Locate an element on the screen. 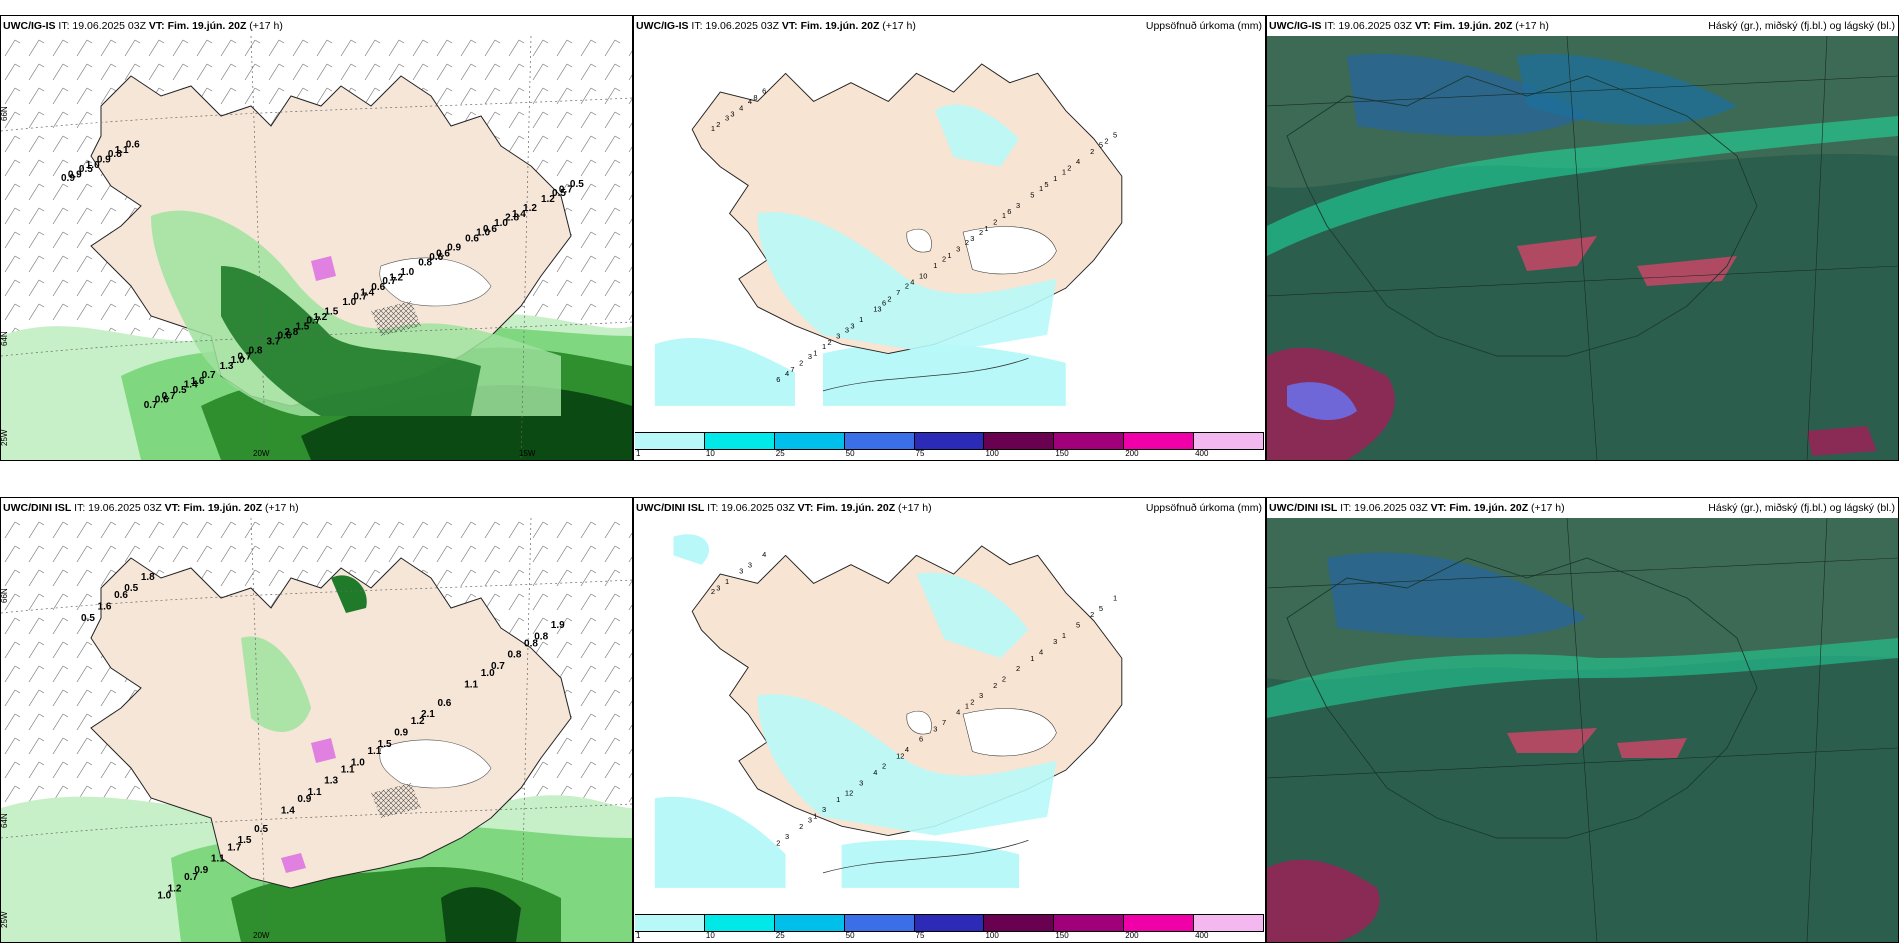 The image size is (1900, 950). precip-value-label: 1.3 is located at coordinates (227, 366).